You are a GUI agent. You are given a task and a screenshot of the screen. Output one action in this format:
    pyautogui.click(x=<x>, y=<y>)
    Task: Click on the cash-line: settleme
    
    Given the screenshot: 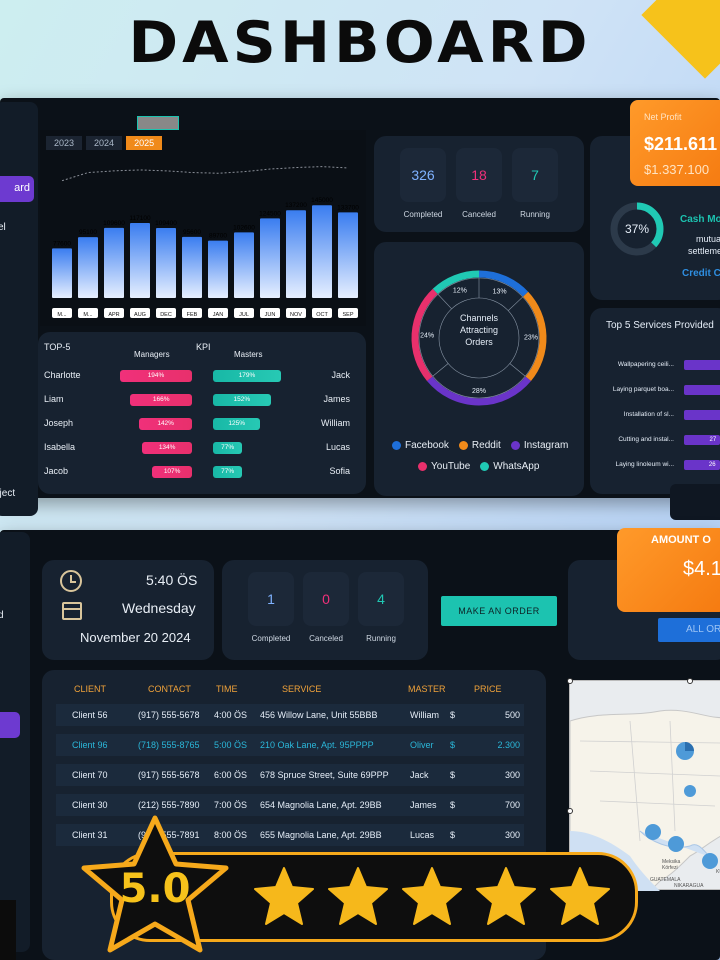 What is the action you would take?
    pyautogui.click(x=704, y=251)
    